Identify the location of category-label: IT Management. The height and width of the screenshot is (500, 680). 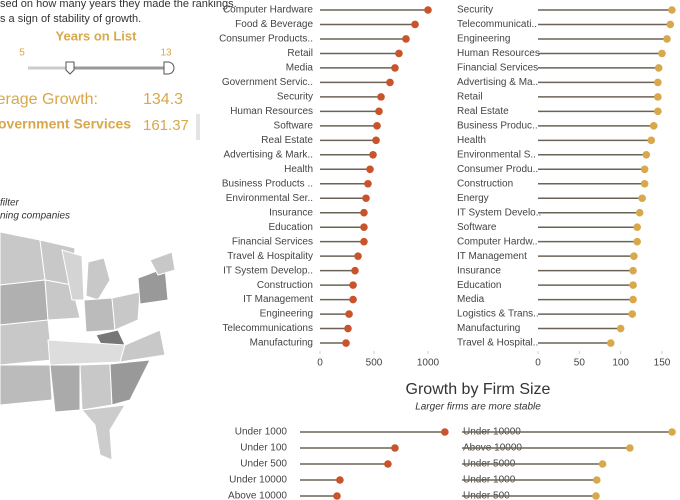
(278, 299).